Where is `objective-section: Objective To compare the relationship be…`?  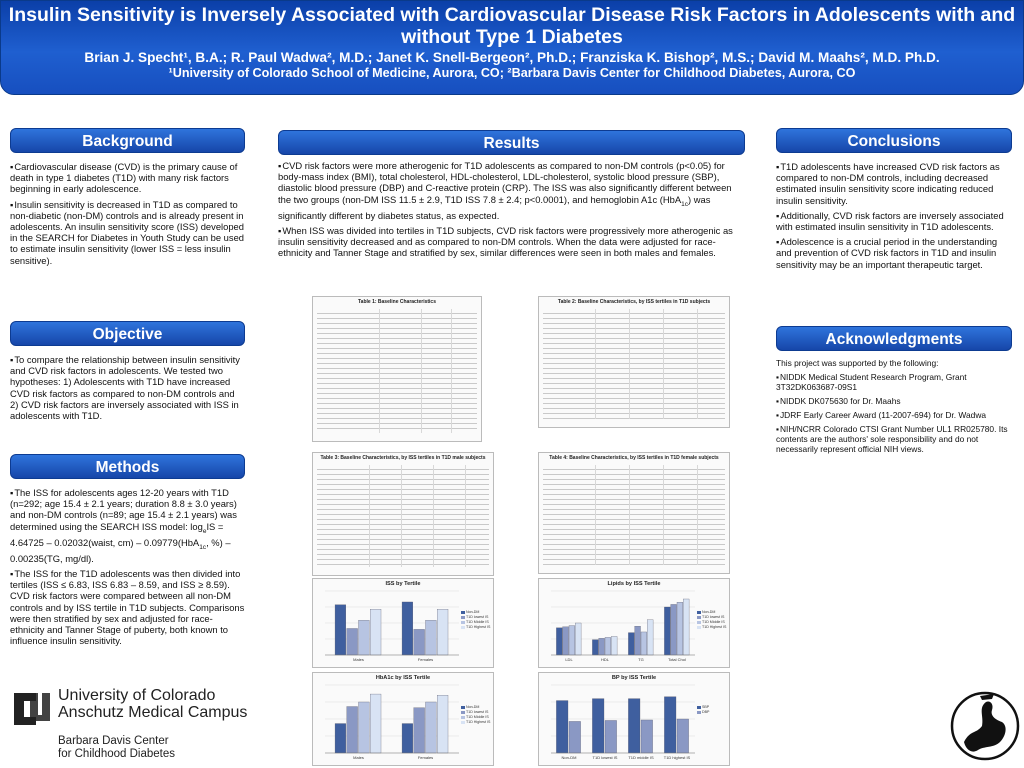
objective-section: Objective To compare the relationship be… is located at coordinates (127, 373).